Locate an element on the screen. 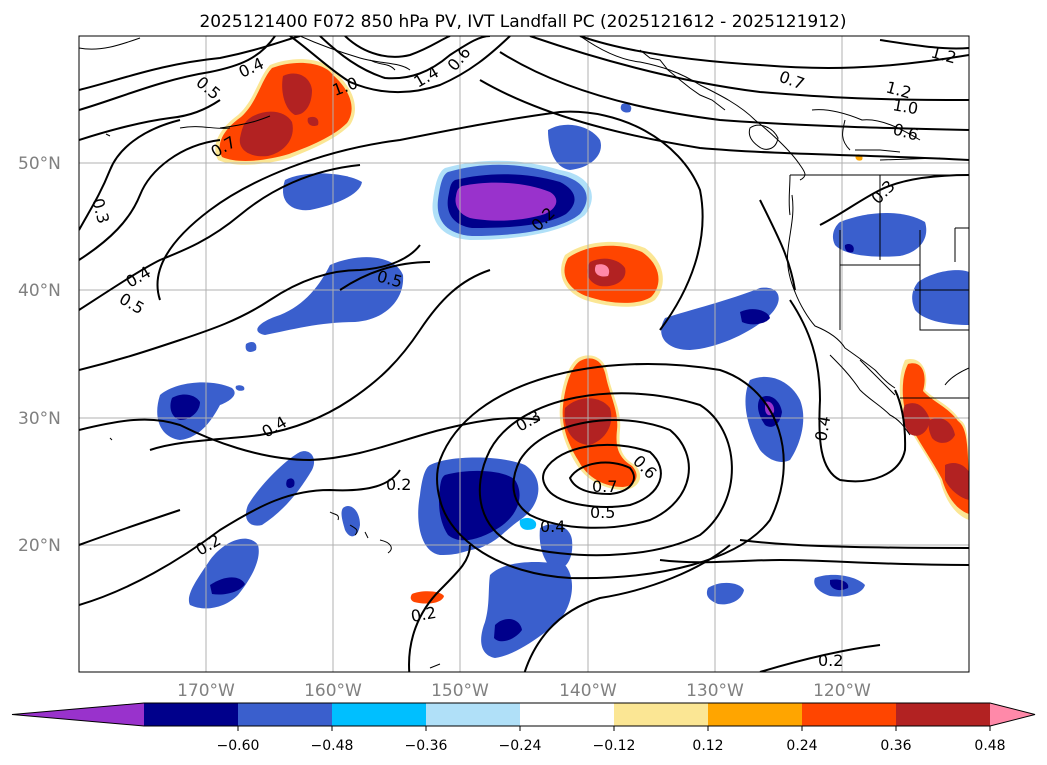  lat-tick-label: 30°N is located at coordinates (39, 419).